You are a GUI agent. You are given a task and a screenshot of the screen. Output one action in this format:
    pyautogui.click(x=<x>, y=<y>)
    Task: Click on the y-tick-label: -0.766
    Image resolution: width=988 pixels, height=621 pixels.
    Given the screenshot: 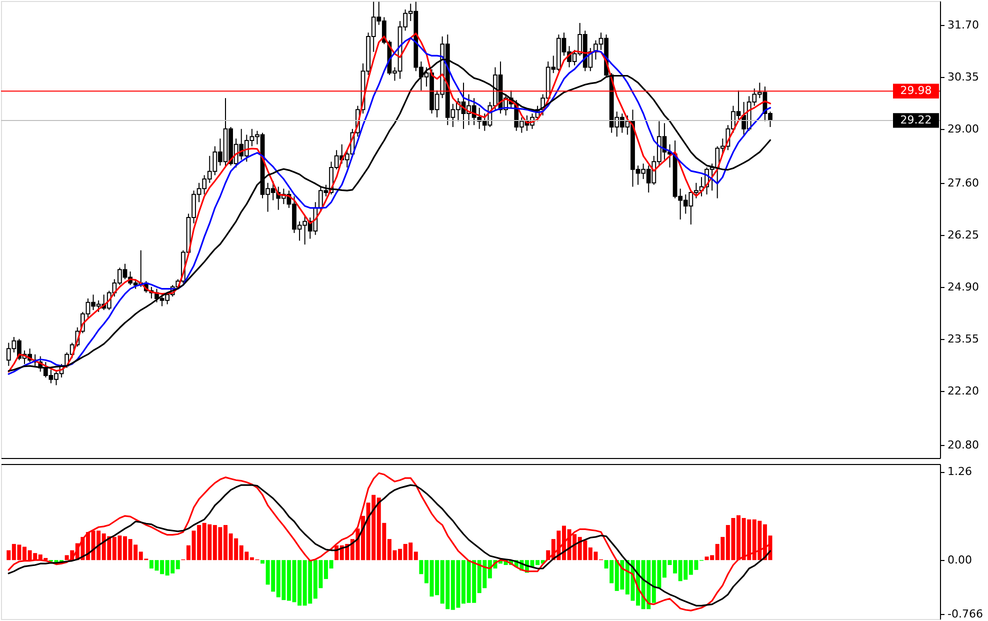 What is the action you would take?
    pyautogui.click(x=965, y=613)
    